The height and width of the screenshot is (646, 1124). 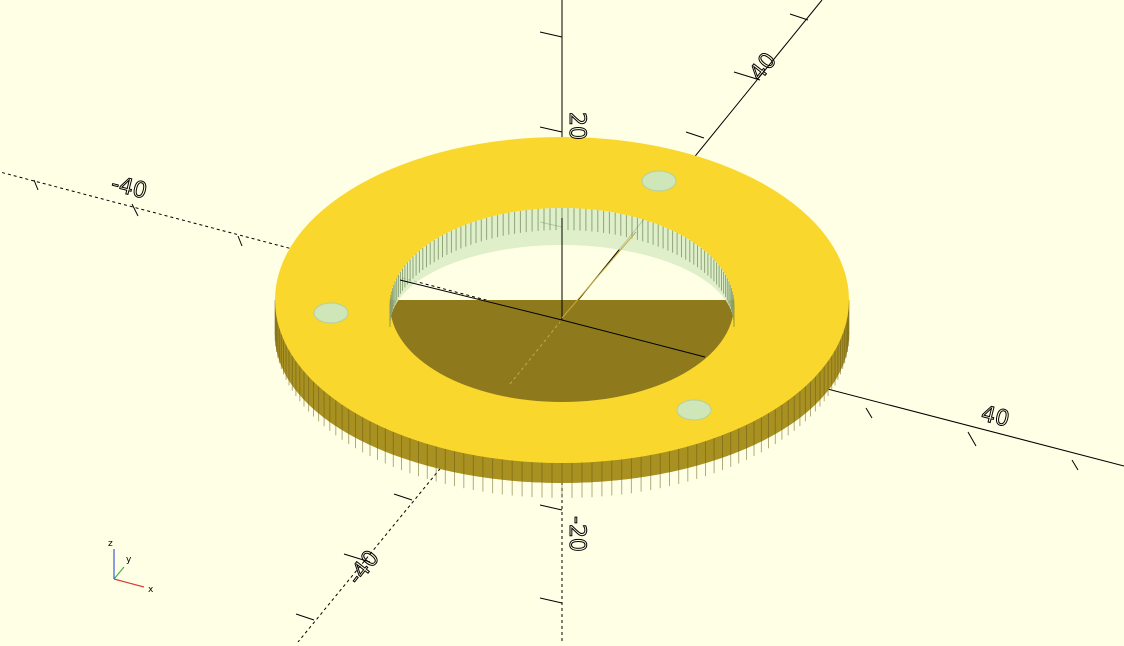 I want to click on indicator-z-label: z, so click(x=110, y=544).